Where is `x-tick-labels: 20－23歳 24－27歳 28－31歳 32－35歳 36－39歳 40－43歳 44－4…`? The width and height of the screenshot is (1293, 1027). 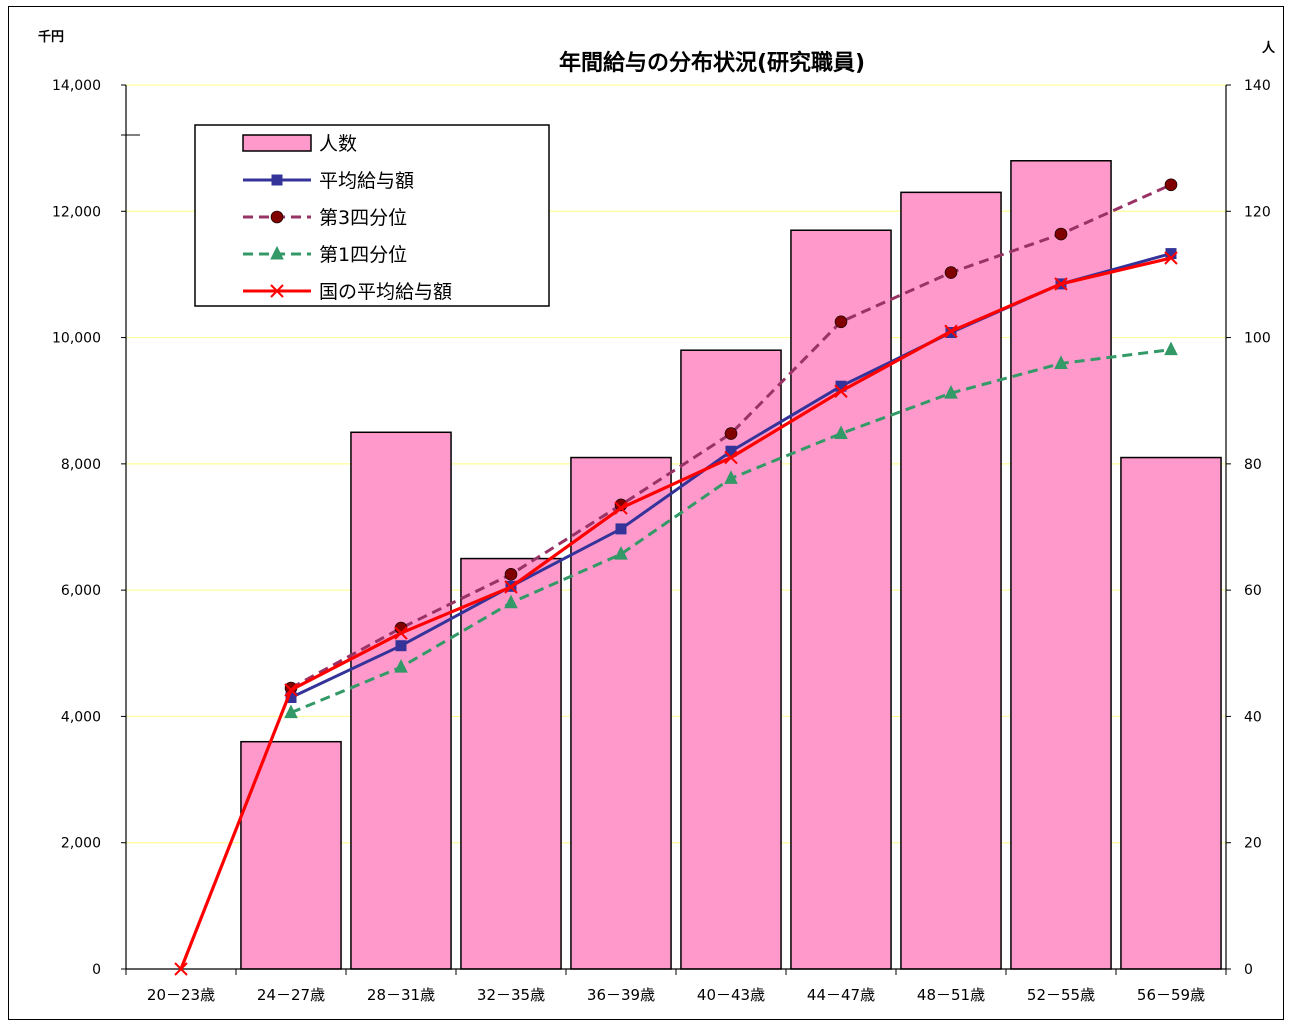 x-tick-labels: 20－23歳 24－27歳 28－31歳 32－35歳 36－39歳 40－43歳 44－4… is located at coordinates (676, 995).